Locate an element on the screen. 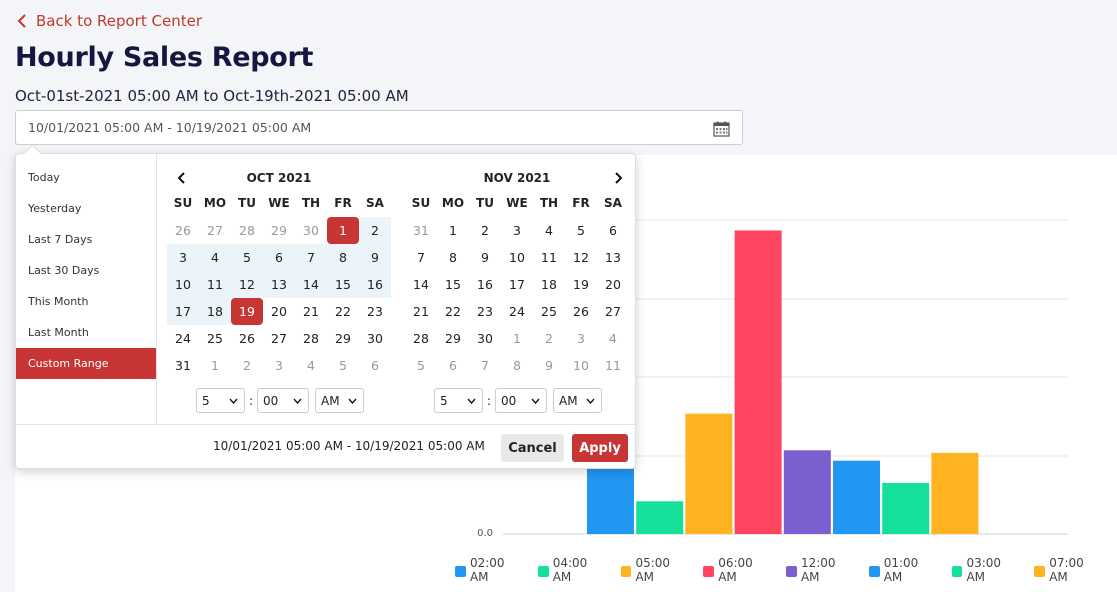 The width and height of the screenshot is (1117, 592). legend-item: 02:00 AM is located at coordinates (491, 570).